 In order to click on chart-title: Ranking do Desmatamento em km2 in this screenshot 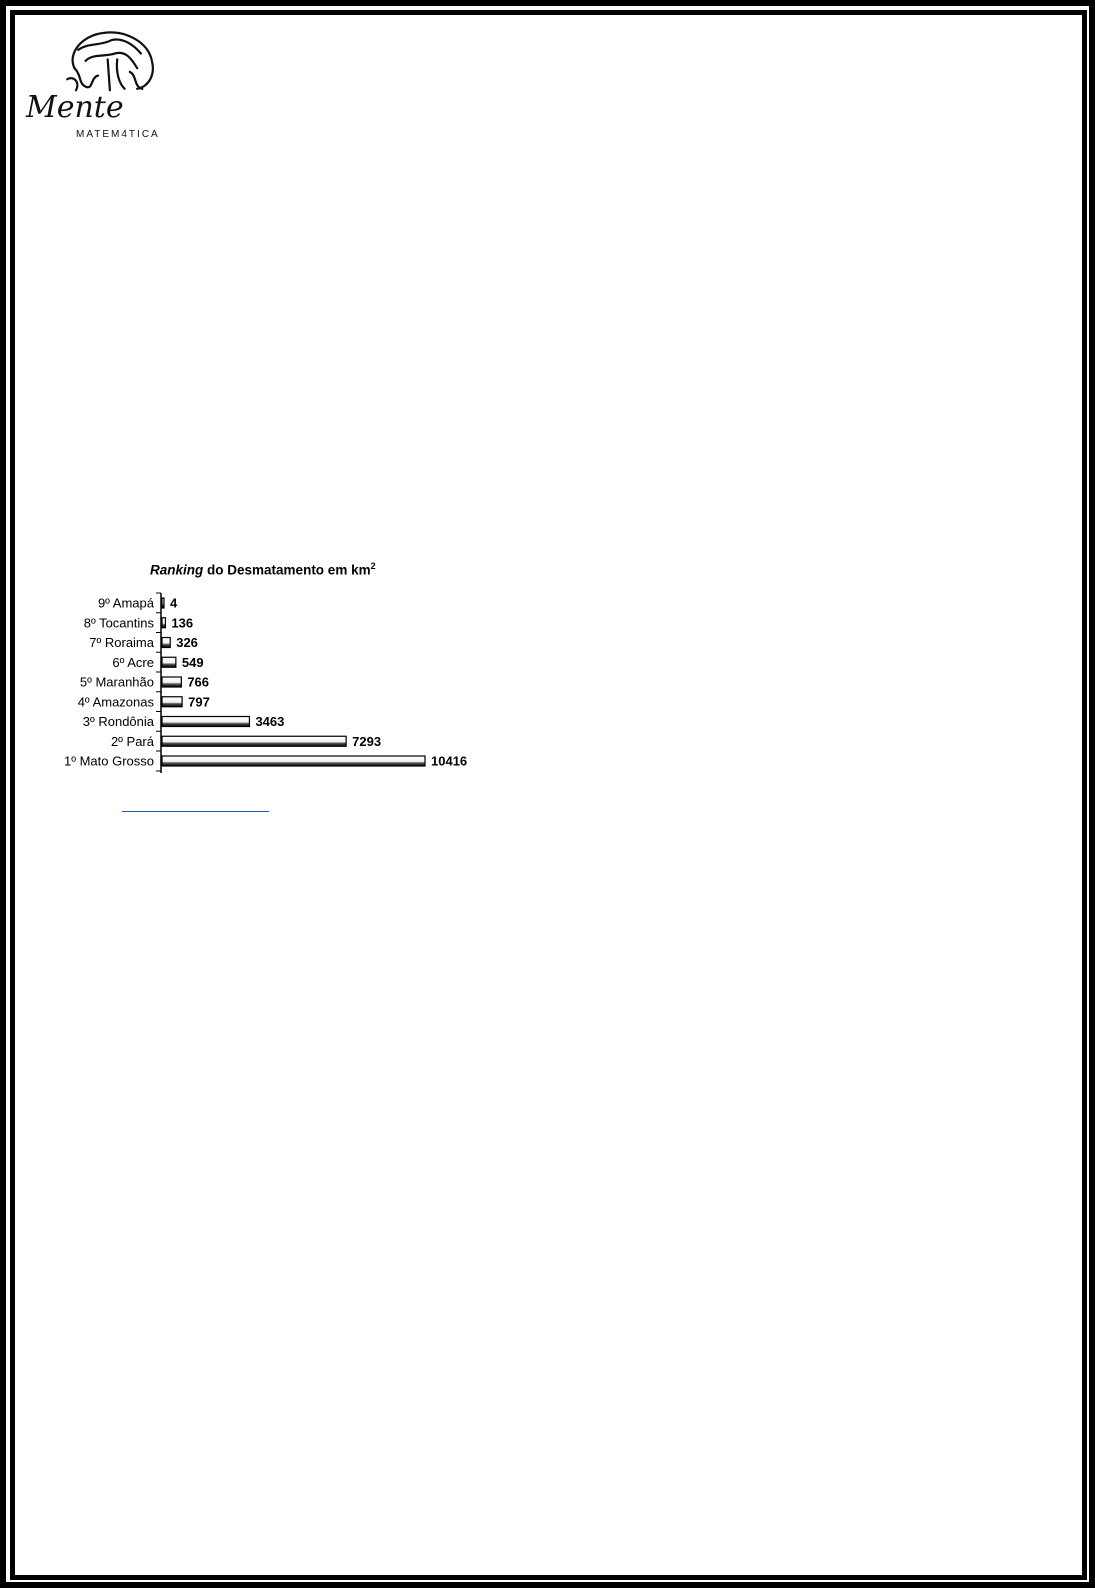, I will do `click(263, 569)`.